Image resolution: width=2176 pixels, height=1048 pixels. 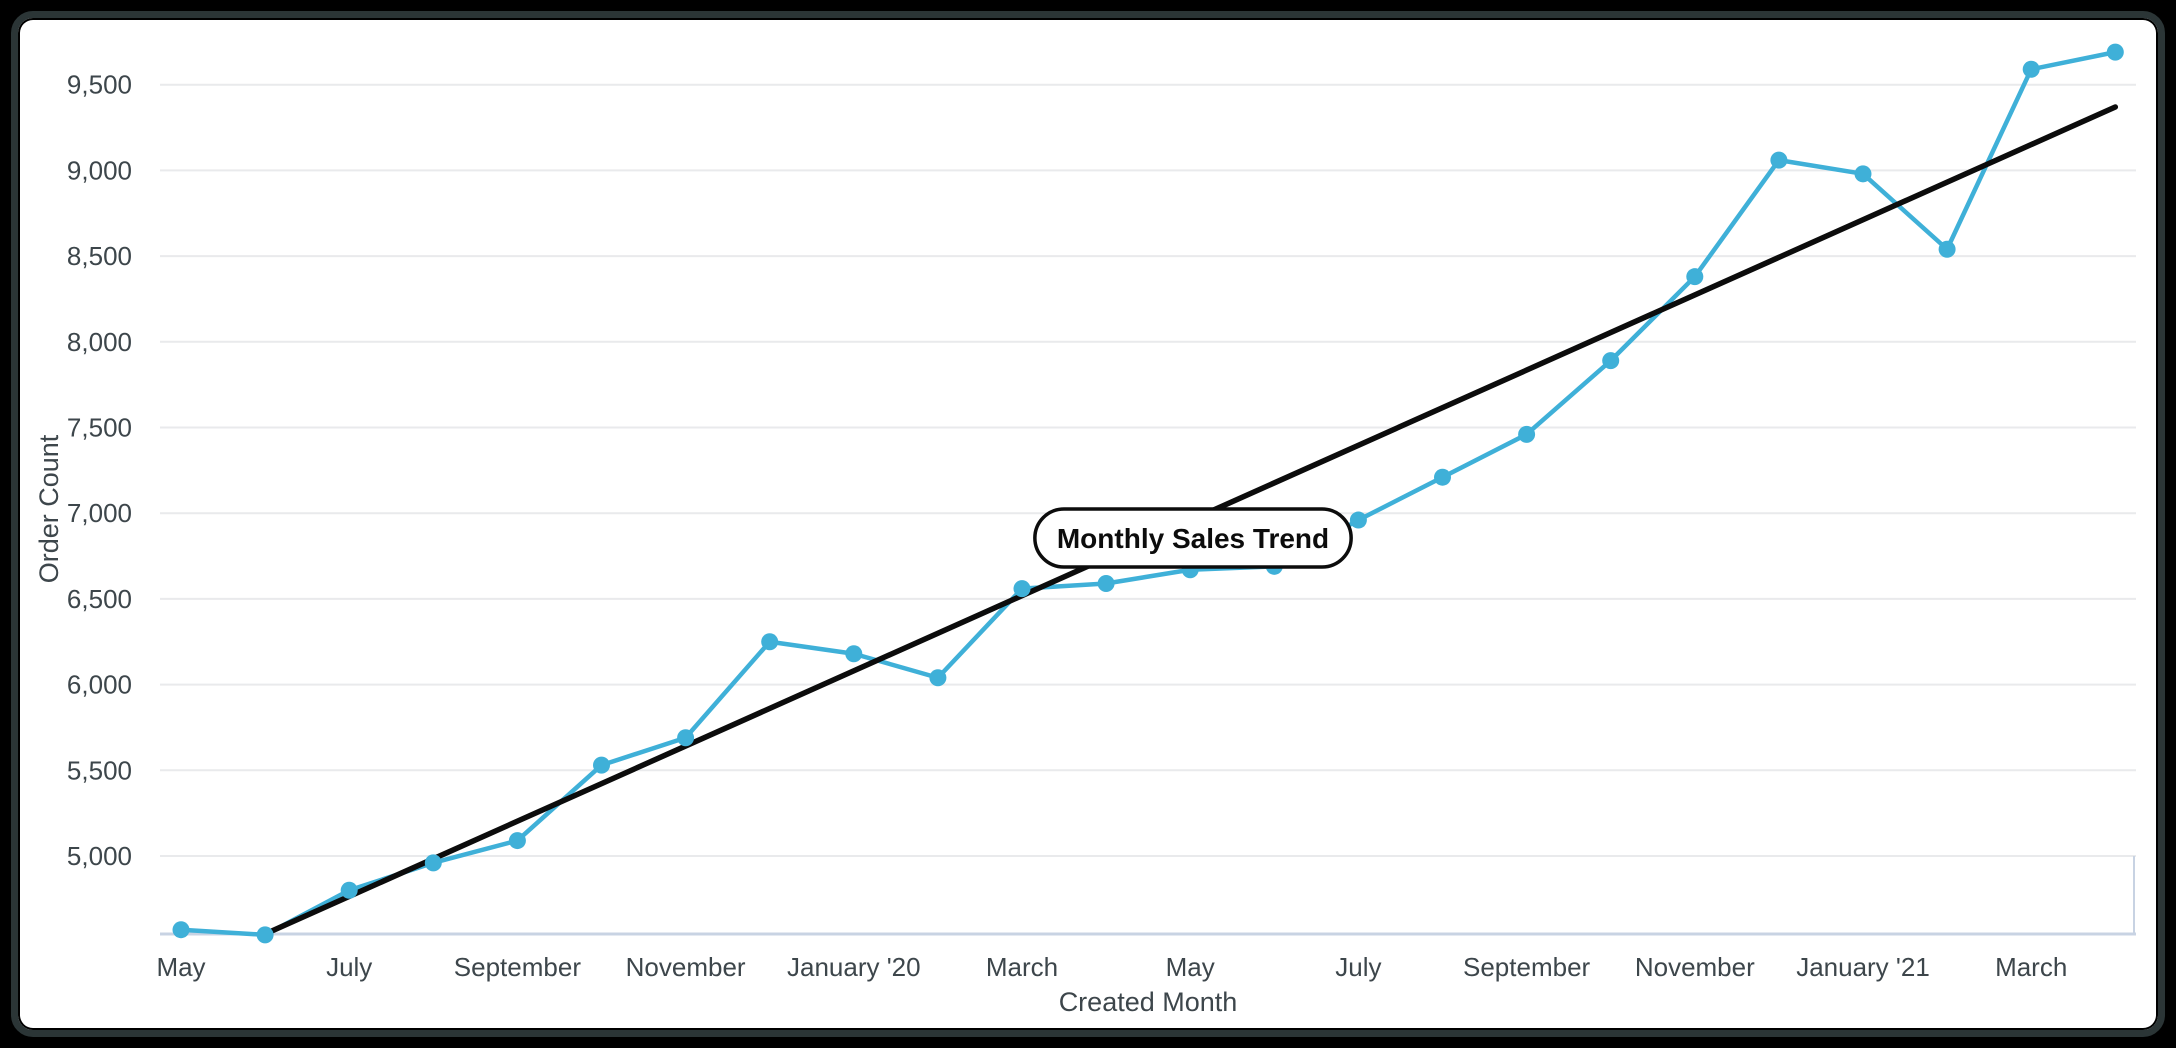 I want to click on axis-lines, so click(x=1148, y=896).